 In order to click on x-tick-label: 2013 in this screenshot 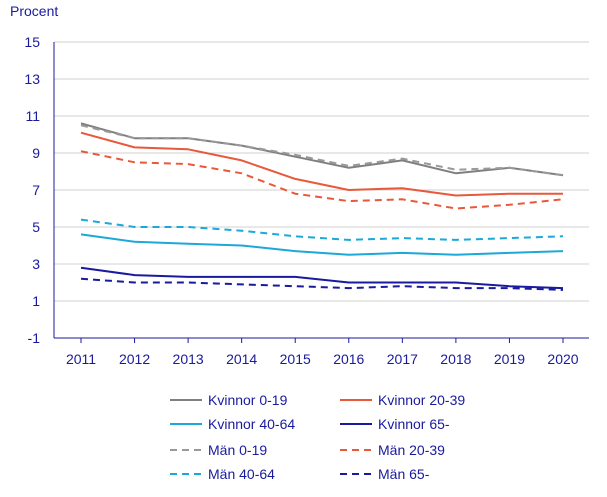, I will do `click(188, 359)`.